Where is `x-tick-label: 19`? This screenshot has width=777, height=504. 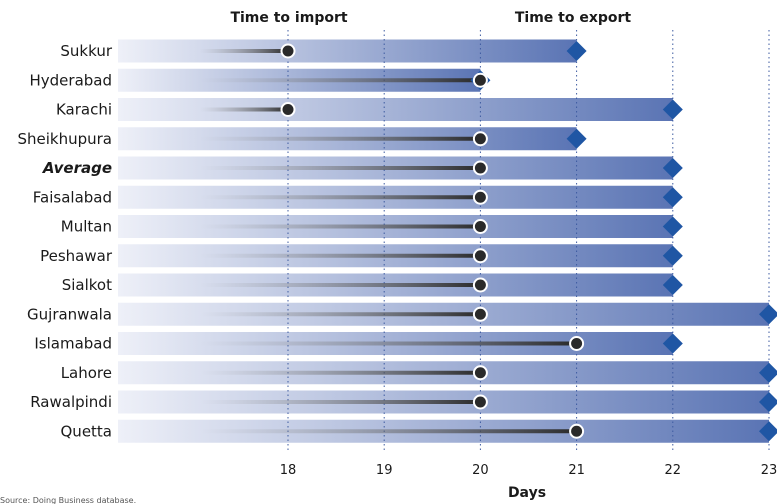 x-tick-label: 19 is located at coordinates (384, 470).